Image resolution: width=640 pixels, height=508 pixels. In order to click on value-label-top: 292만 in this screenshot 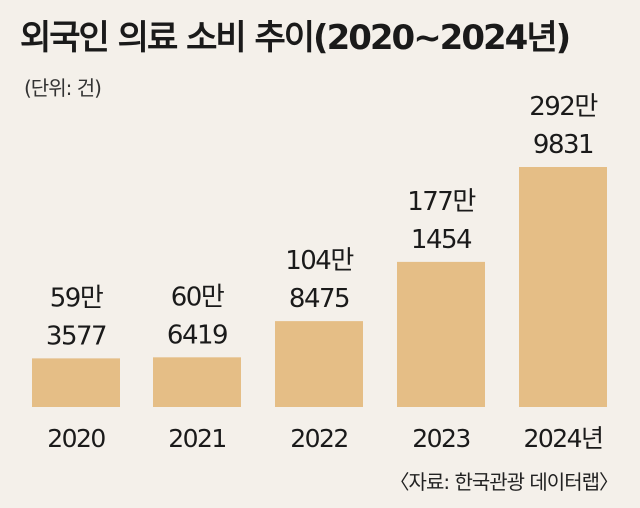, I will do `click(563, 107)`.